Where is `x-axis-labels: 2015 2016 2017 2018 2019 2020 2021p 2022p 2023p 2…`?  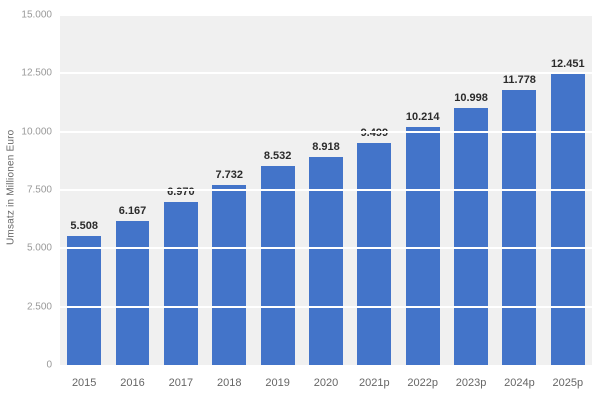 x-axis-labels: 2015 2016 2017 2018 2019 2020 2021p 2022p 2023p 2… is located at coordinates (326, 382).